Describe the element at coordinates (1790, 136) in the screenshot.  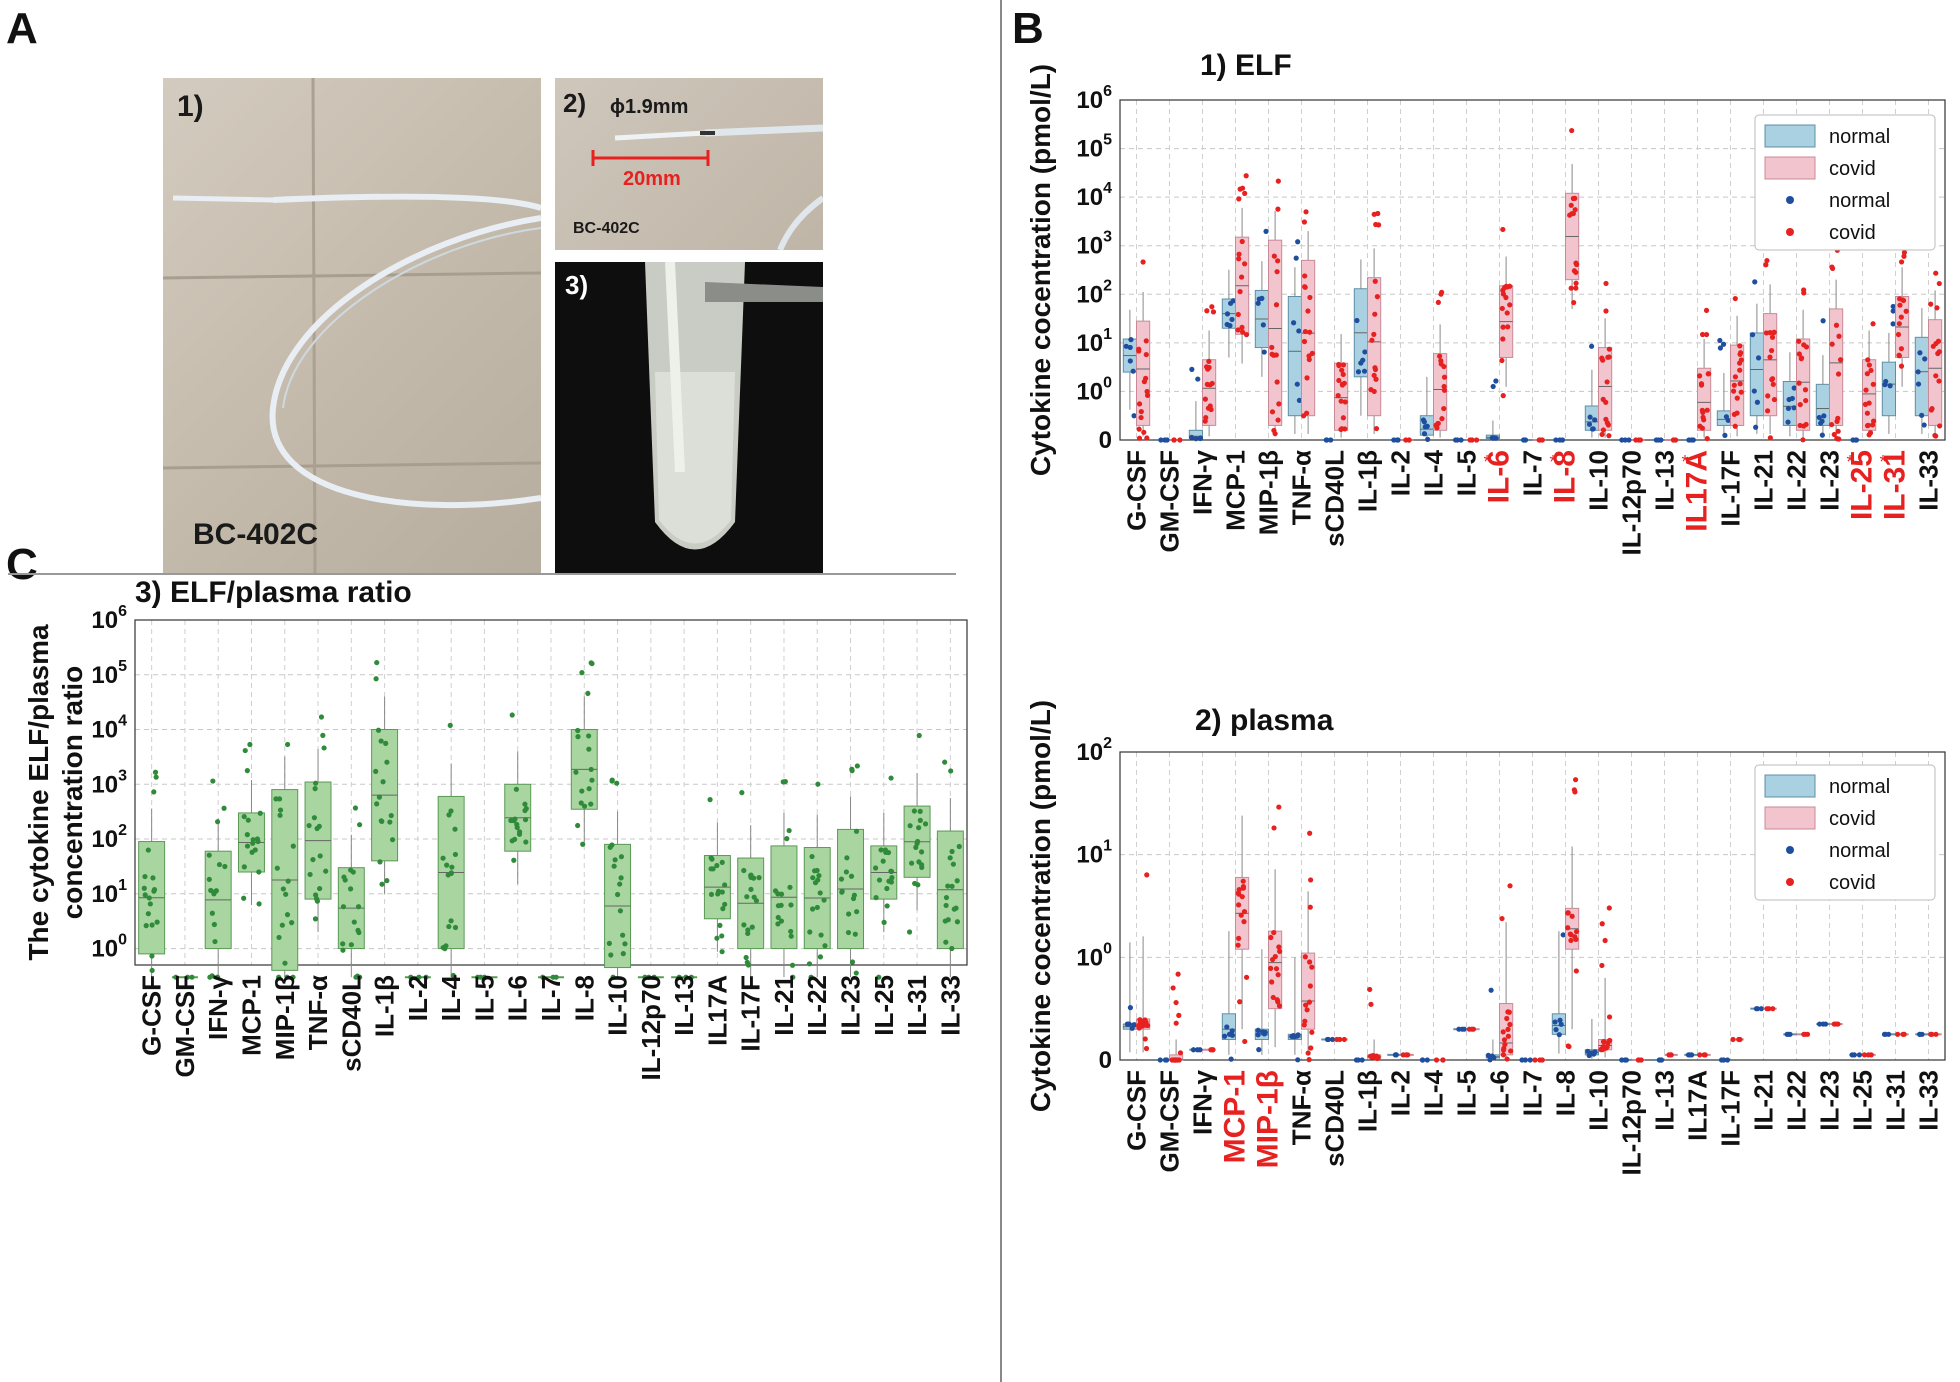
I see `legend-swatch-normal-box` at that location.